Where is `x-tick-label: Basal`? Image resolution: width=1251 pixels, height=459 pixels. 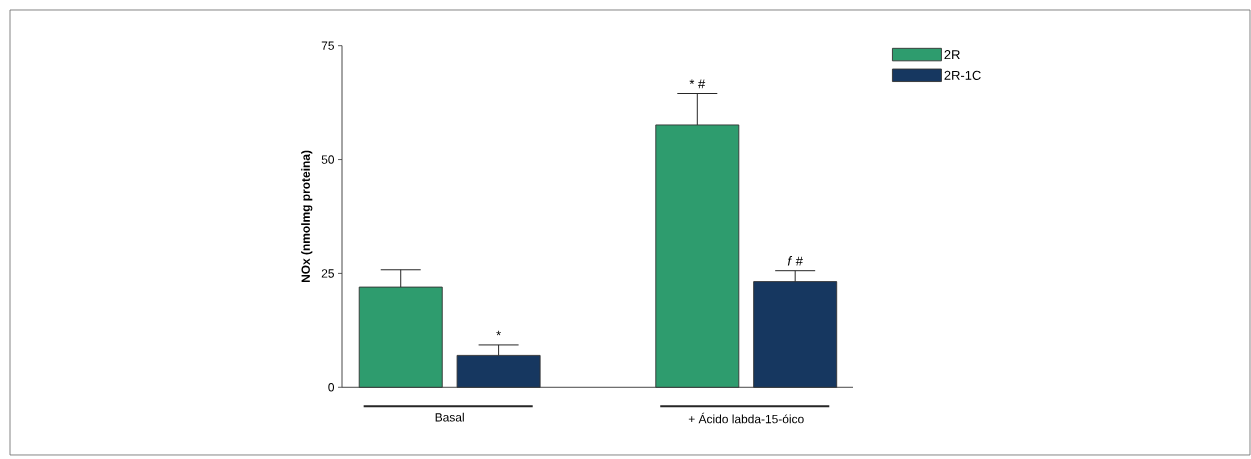 x-tick-label: Basal is located at coordinates (449, 417).